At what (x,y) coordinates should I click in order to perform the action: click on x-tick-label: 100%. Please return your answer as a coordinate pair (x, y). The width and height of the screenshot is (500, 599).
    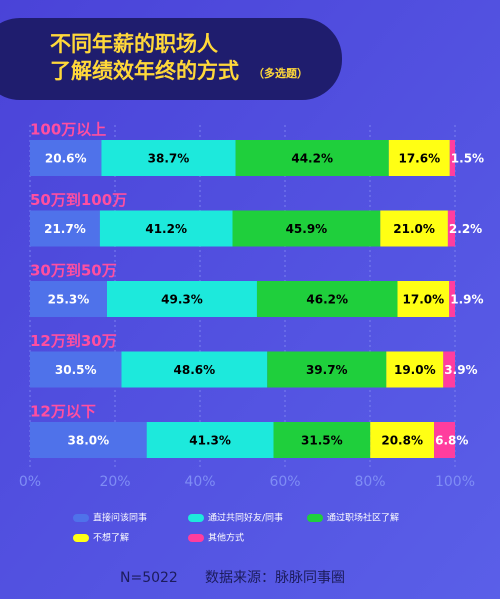
    Looking at the image, I should click on (455, 482).